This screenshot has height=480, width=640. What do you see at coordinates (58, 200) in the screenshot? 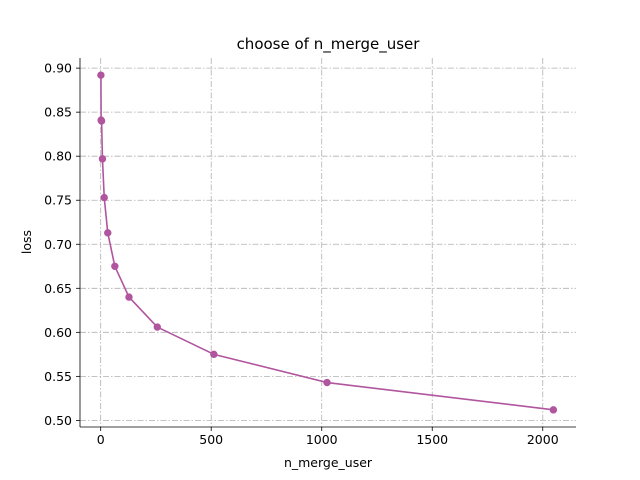
I see `y-tick-label: 0.75` at bounding box center [58, 200].